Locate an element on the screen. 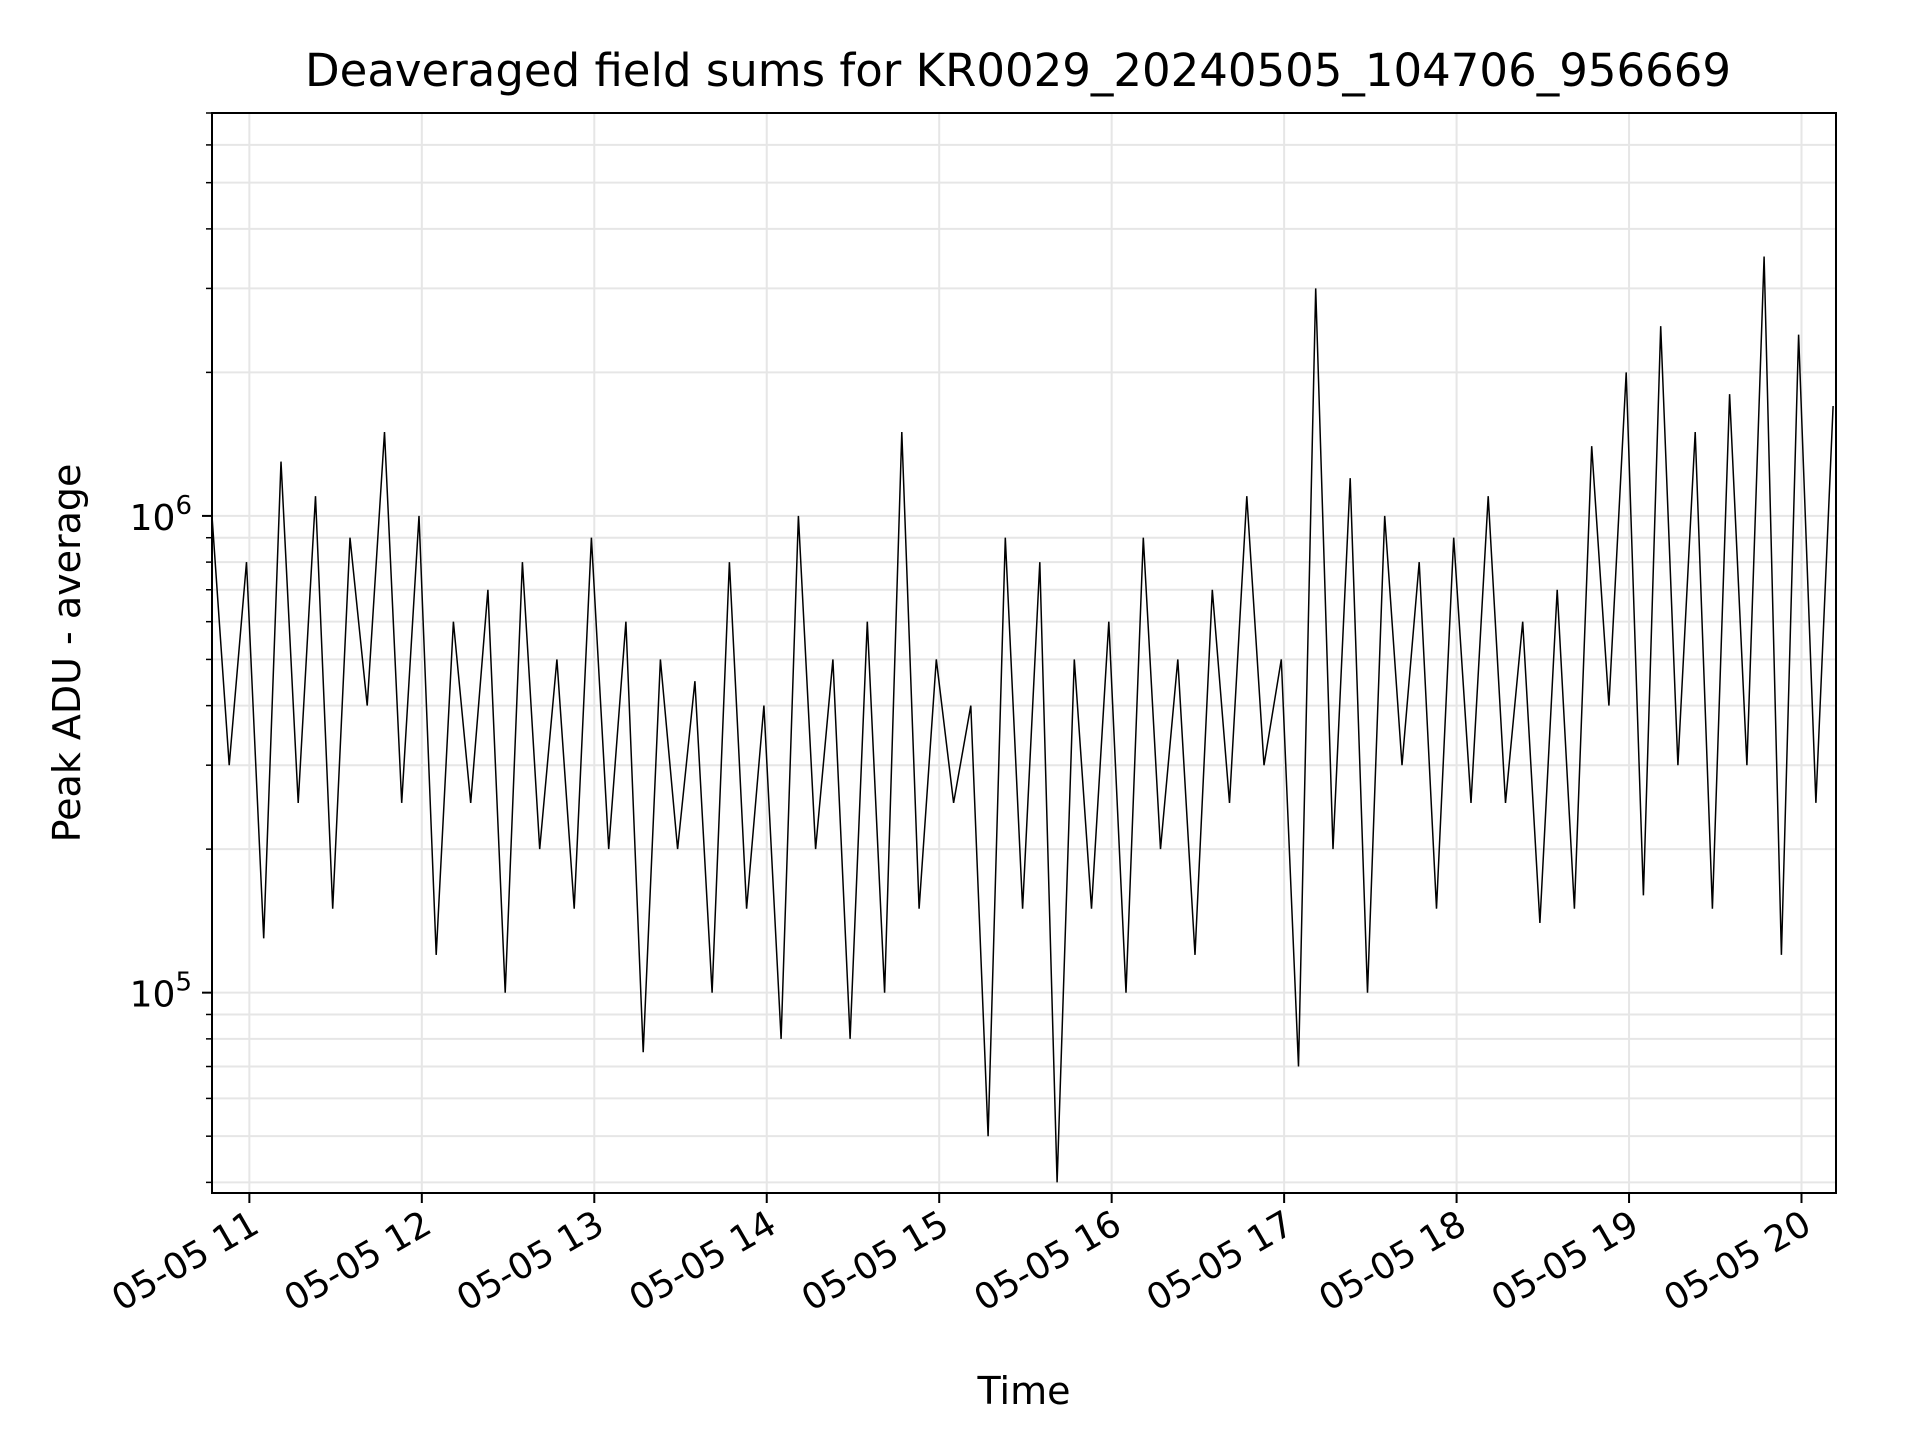  y-axis-label: Peak ADU - average is located at coordinates (67, 653).